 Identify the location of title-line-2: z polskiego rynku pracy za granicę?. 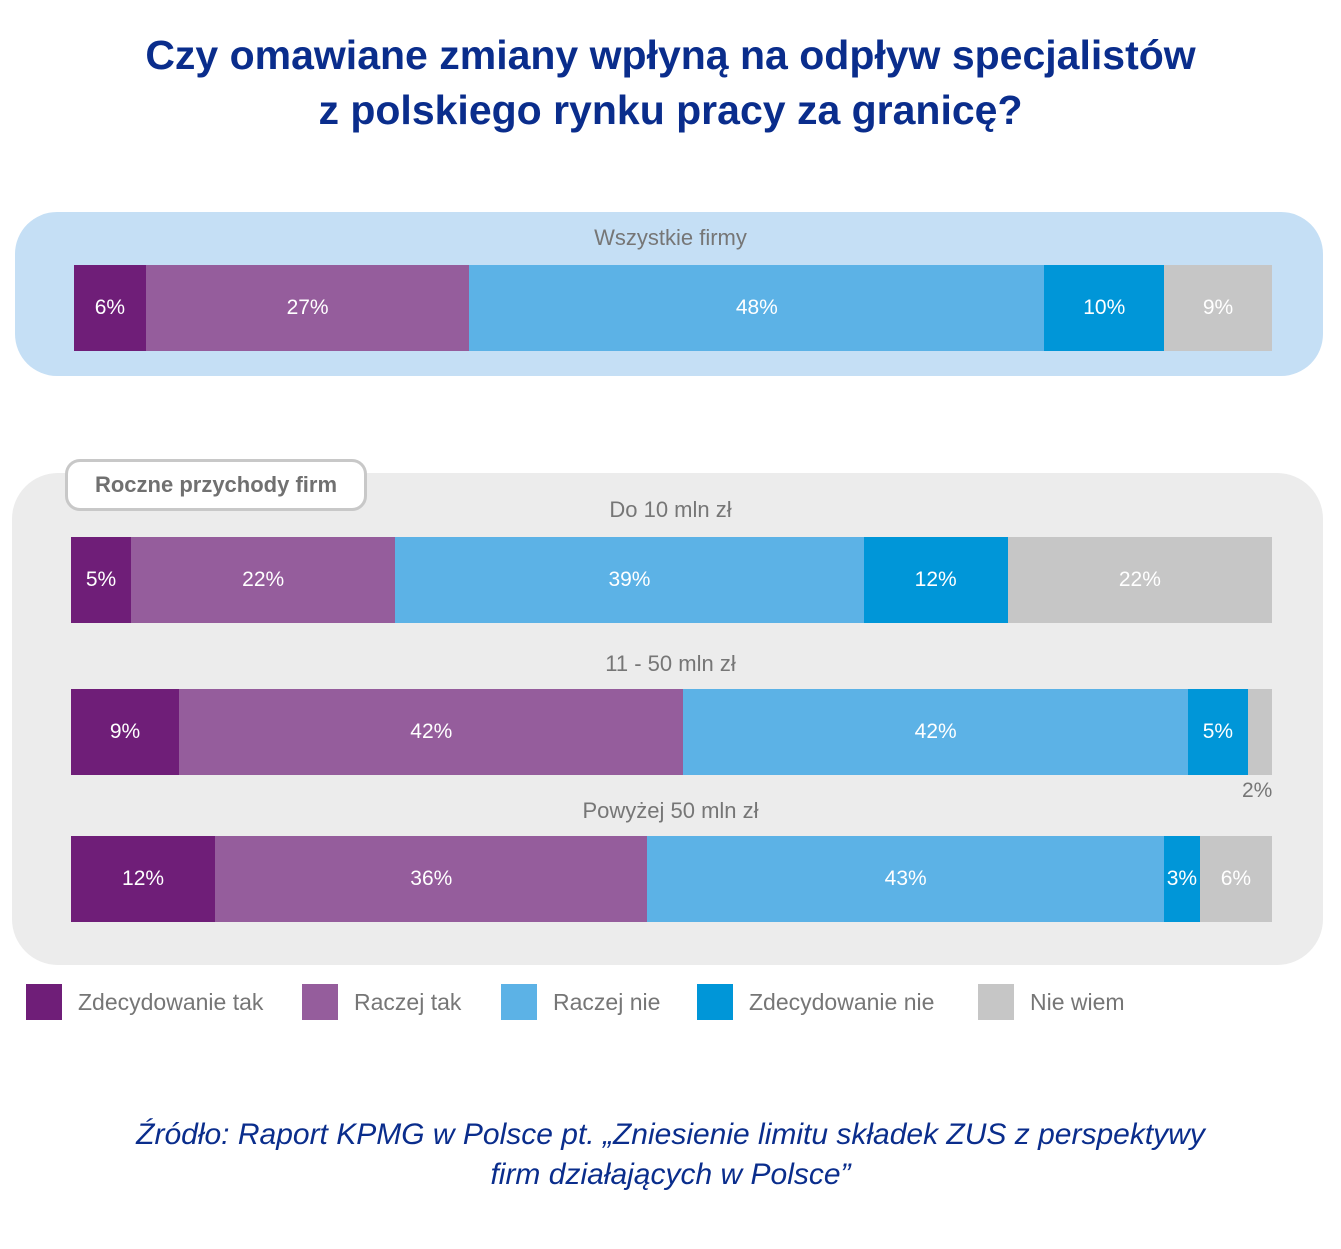
(670, 110).